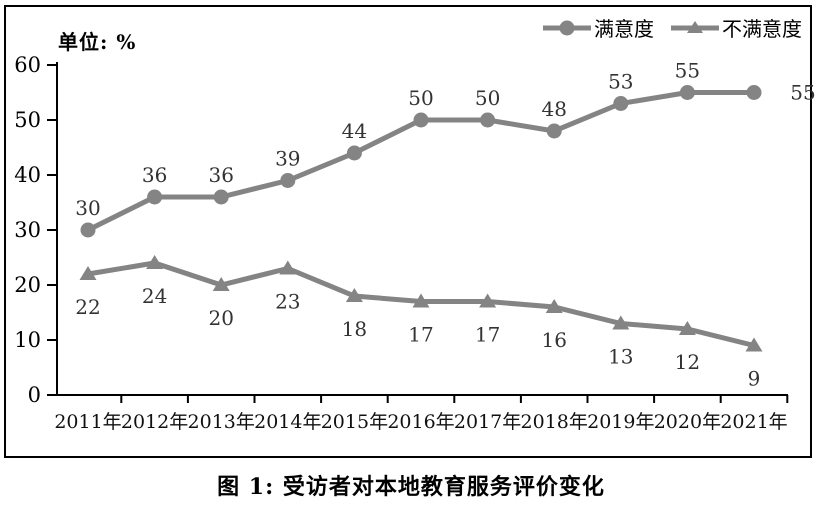 The width and height of the screenshot is (822, 512). What do you see at coordinates (287, 422) in the screenshot?
I see `svg-text: 2014年` at bounding box center [287, 422].